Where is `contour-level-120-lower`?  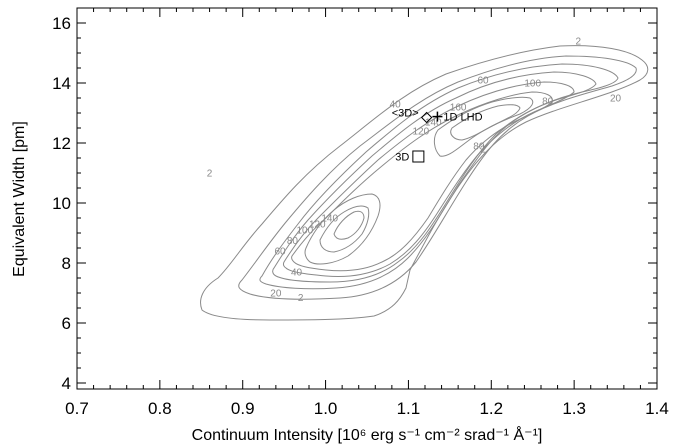 contour-level-120-lower is located at coordinates (342, 229).